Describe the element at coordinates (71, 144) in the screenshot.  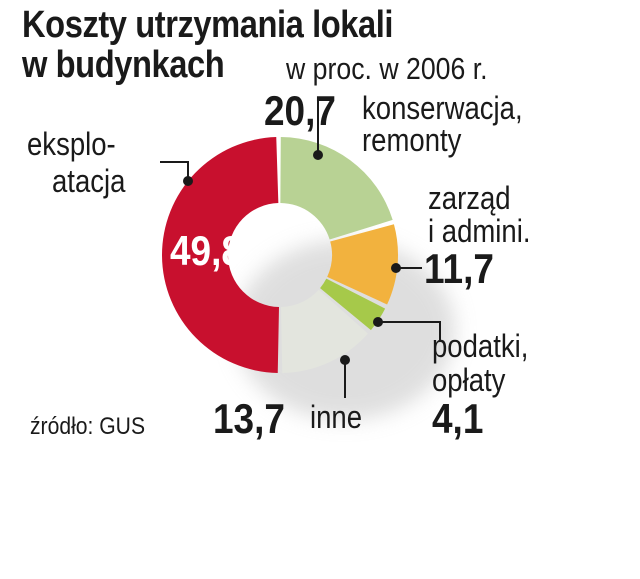
I see `category-label-eksploatacja-line1: eksplo-` at that location.